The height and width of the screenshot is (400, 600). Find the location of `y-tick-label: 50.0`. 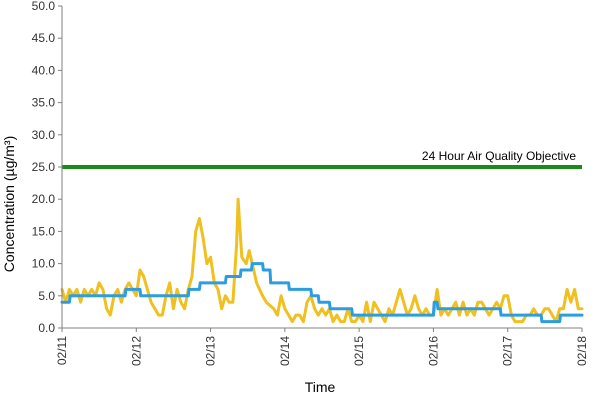

y-tick-label: 50.0 is located at coordinates (44, 6).